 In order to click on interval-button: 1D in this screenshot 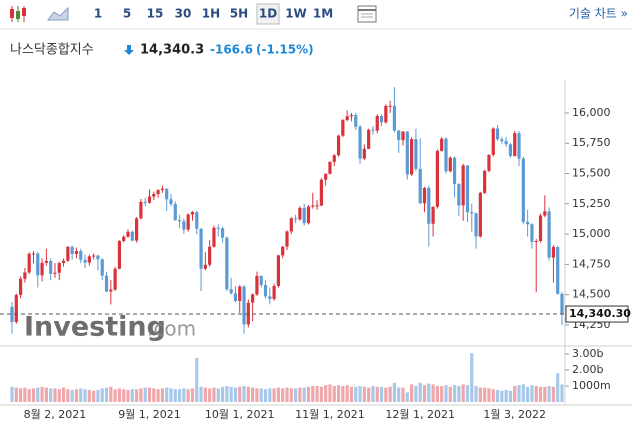, I will do `click(268, 14)`.